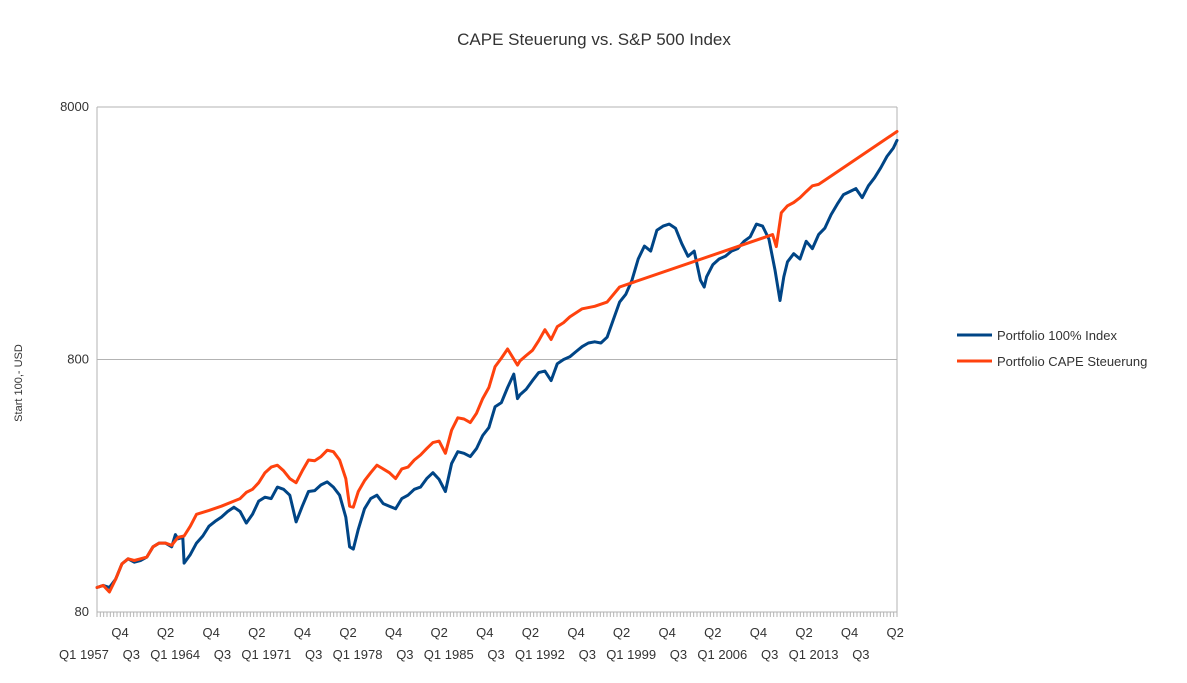  Describe the element at coordinates (449, 654) in the screenshot. I see `x-tick-label-row2: Q1 1985` at that location.